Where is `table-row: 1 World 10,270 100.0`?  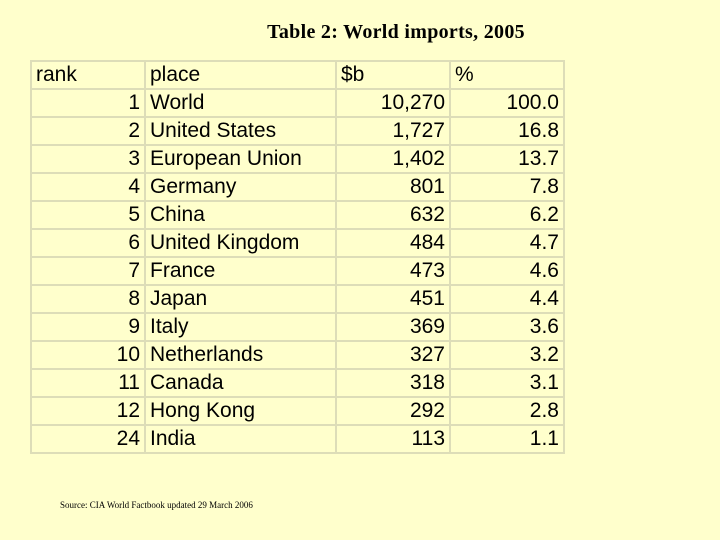
table-row: 1 World 10,270 100.0 is located at coordinates (297, 103).